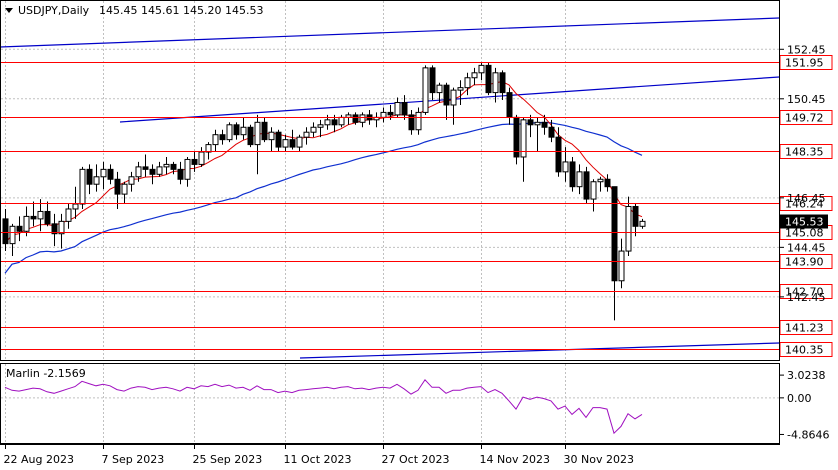 This screenshot has width=838, height=470. What do you see at coordinates (416, 459) in the screenshot?
I see `date-label: 27 Oct 2023` at bounding box center [416, 459].